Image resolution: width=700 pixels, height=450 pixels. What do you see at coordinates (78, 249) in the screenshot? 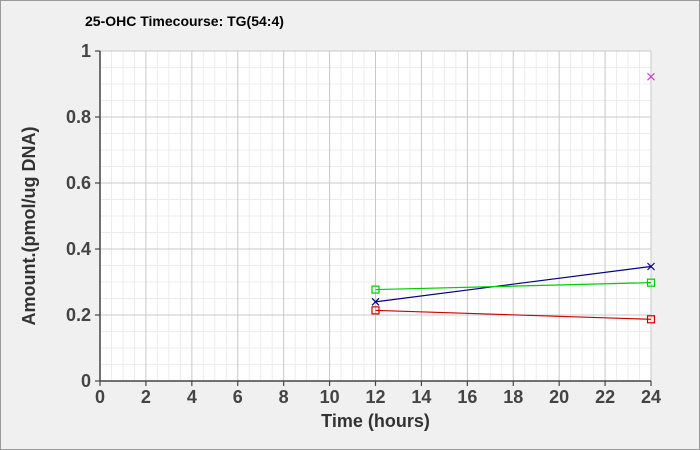
I see `y-tick-label: 0.4` at bounding box center [78, 249].